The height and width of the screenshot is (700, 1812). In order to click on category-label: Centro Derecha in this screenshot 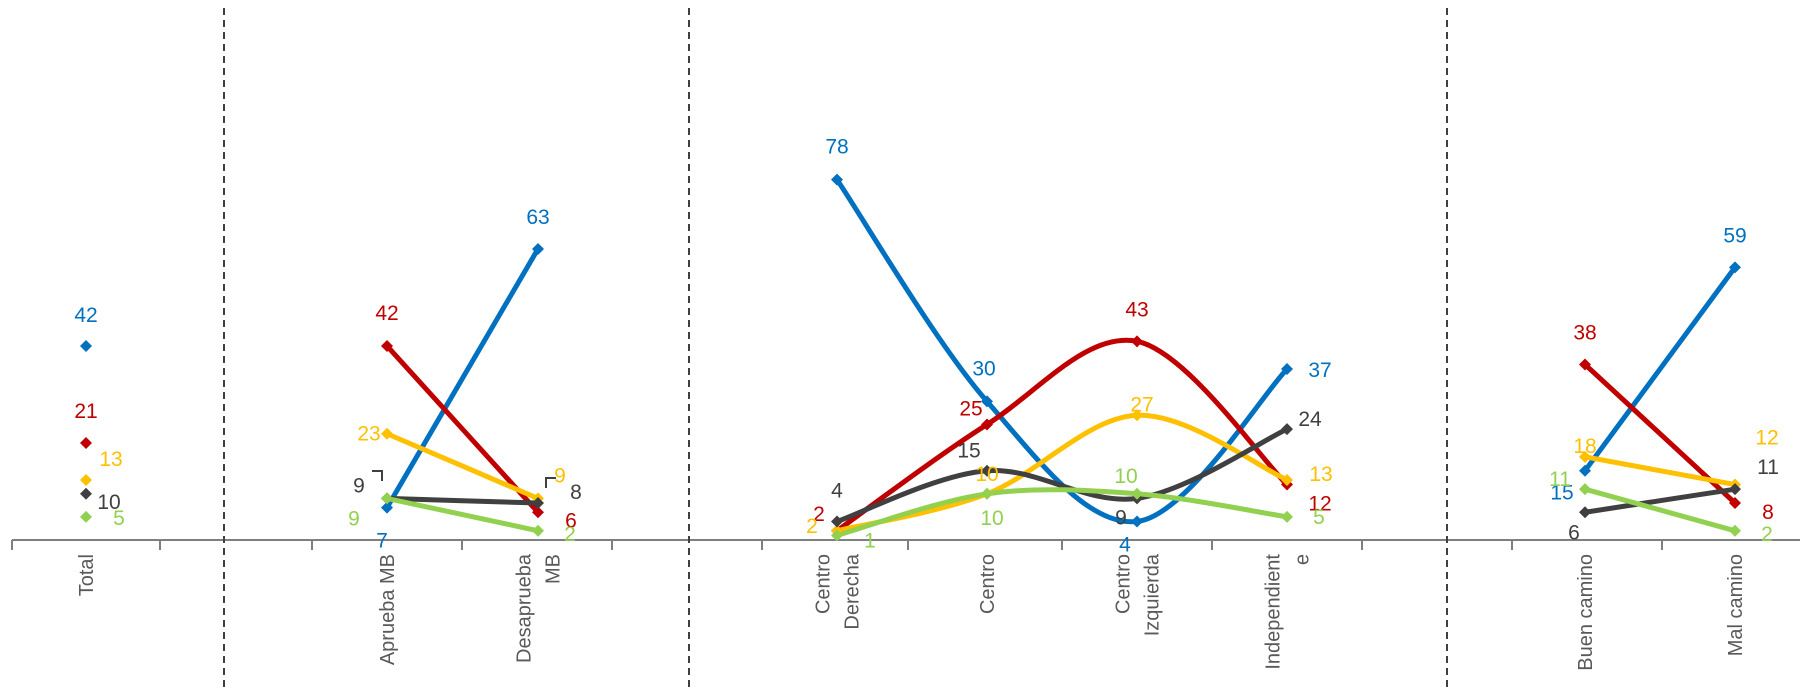, I will do `click(838, 591)`.